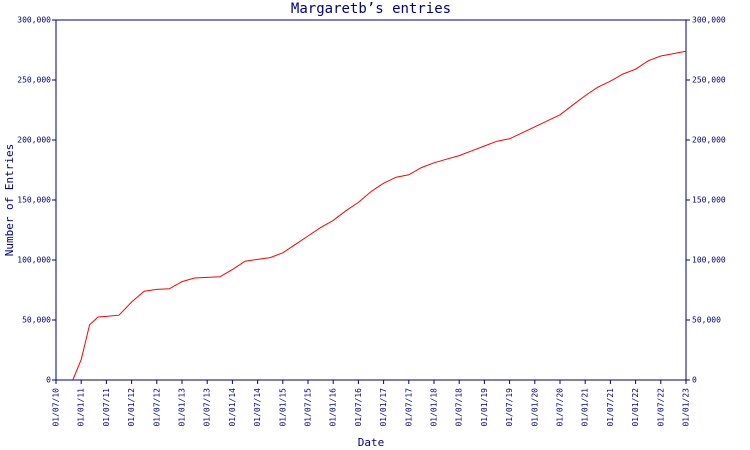 The width and height of the screenshot is (750, 450). Describe the element at coordinates (434, 407) in the screenshot. I see `x-tick-label: 01/01/18` at that location.